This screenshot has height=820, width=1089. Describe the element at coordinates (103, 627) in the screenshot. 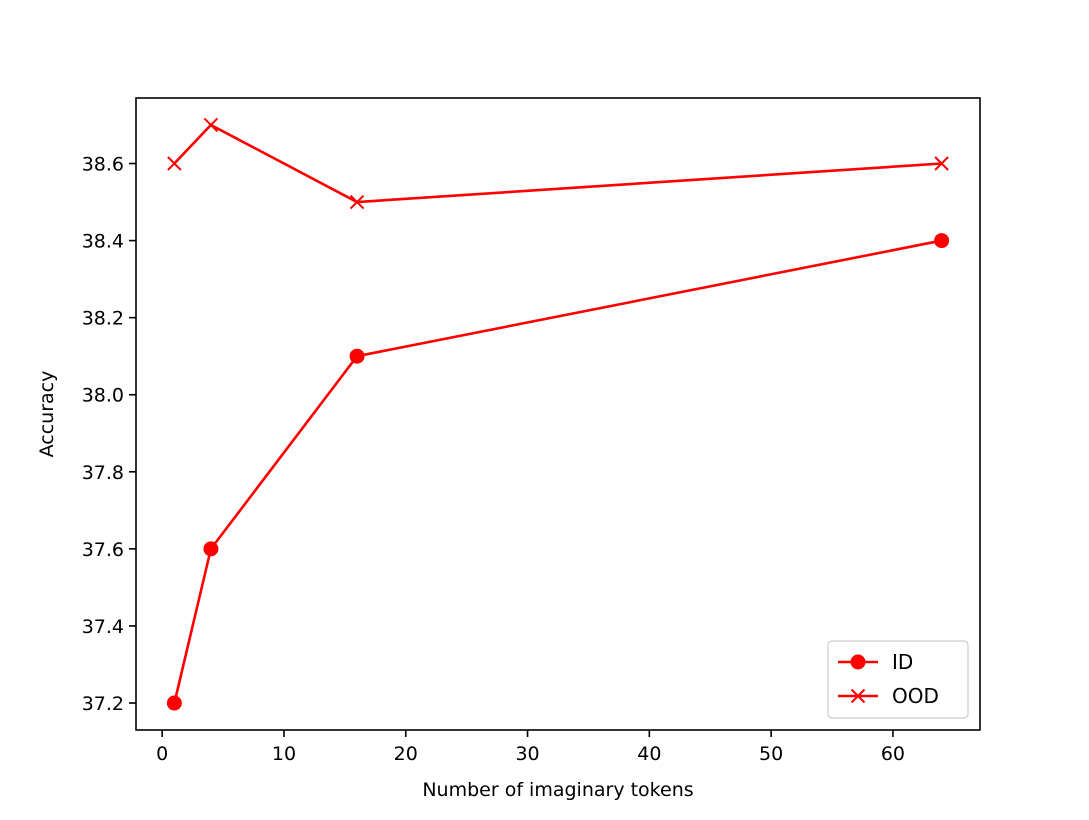

I see `y-tick-label: 37.4` at that location.